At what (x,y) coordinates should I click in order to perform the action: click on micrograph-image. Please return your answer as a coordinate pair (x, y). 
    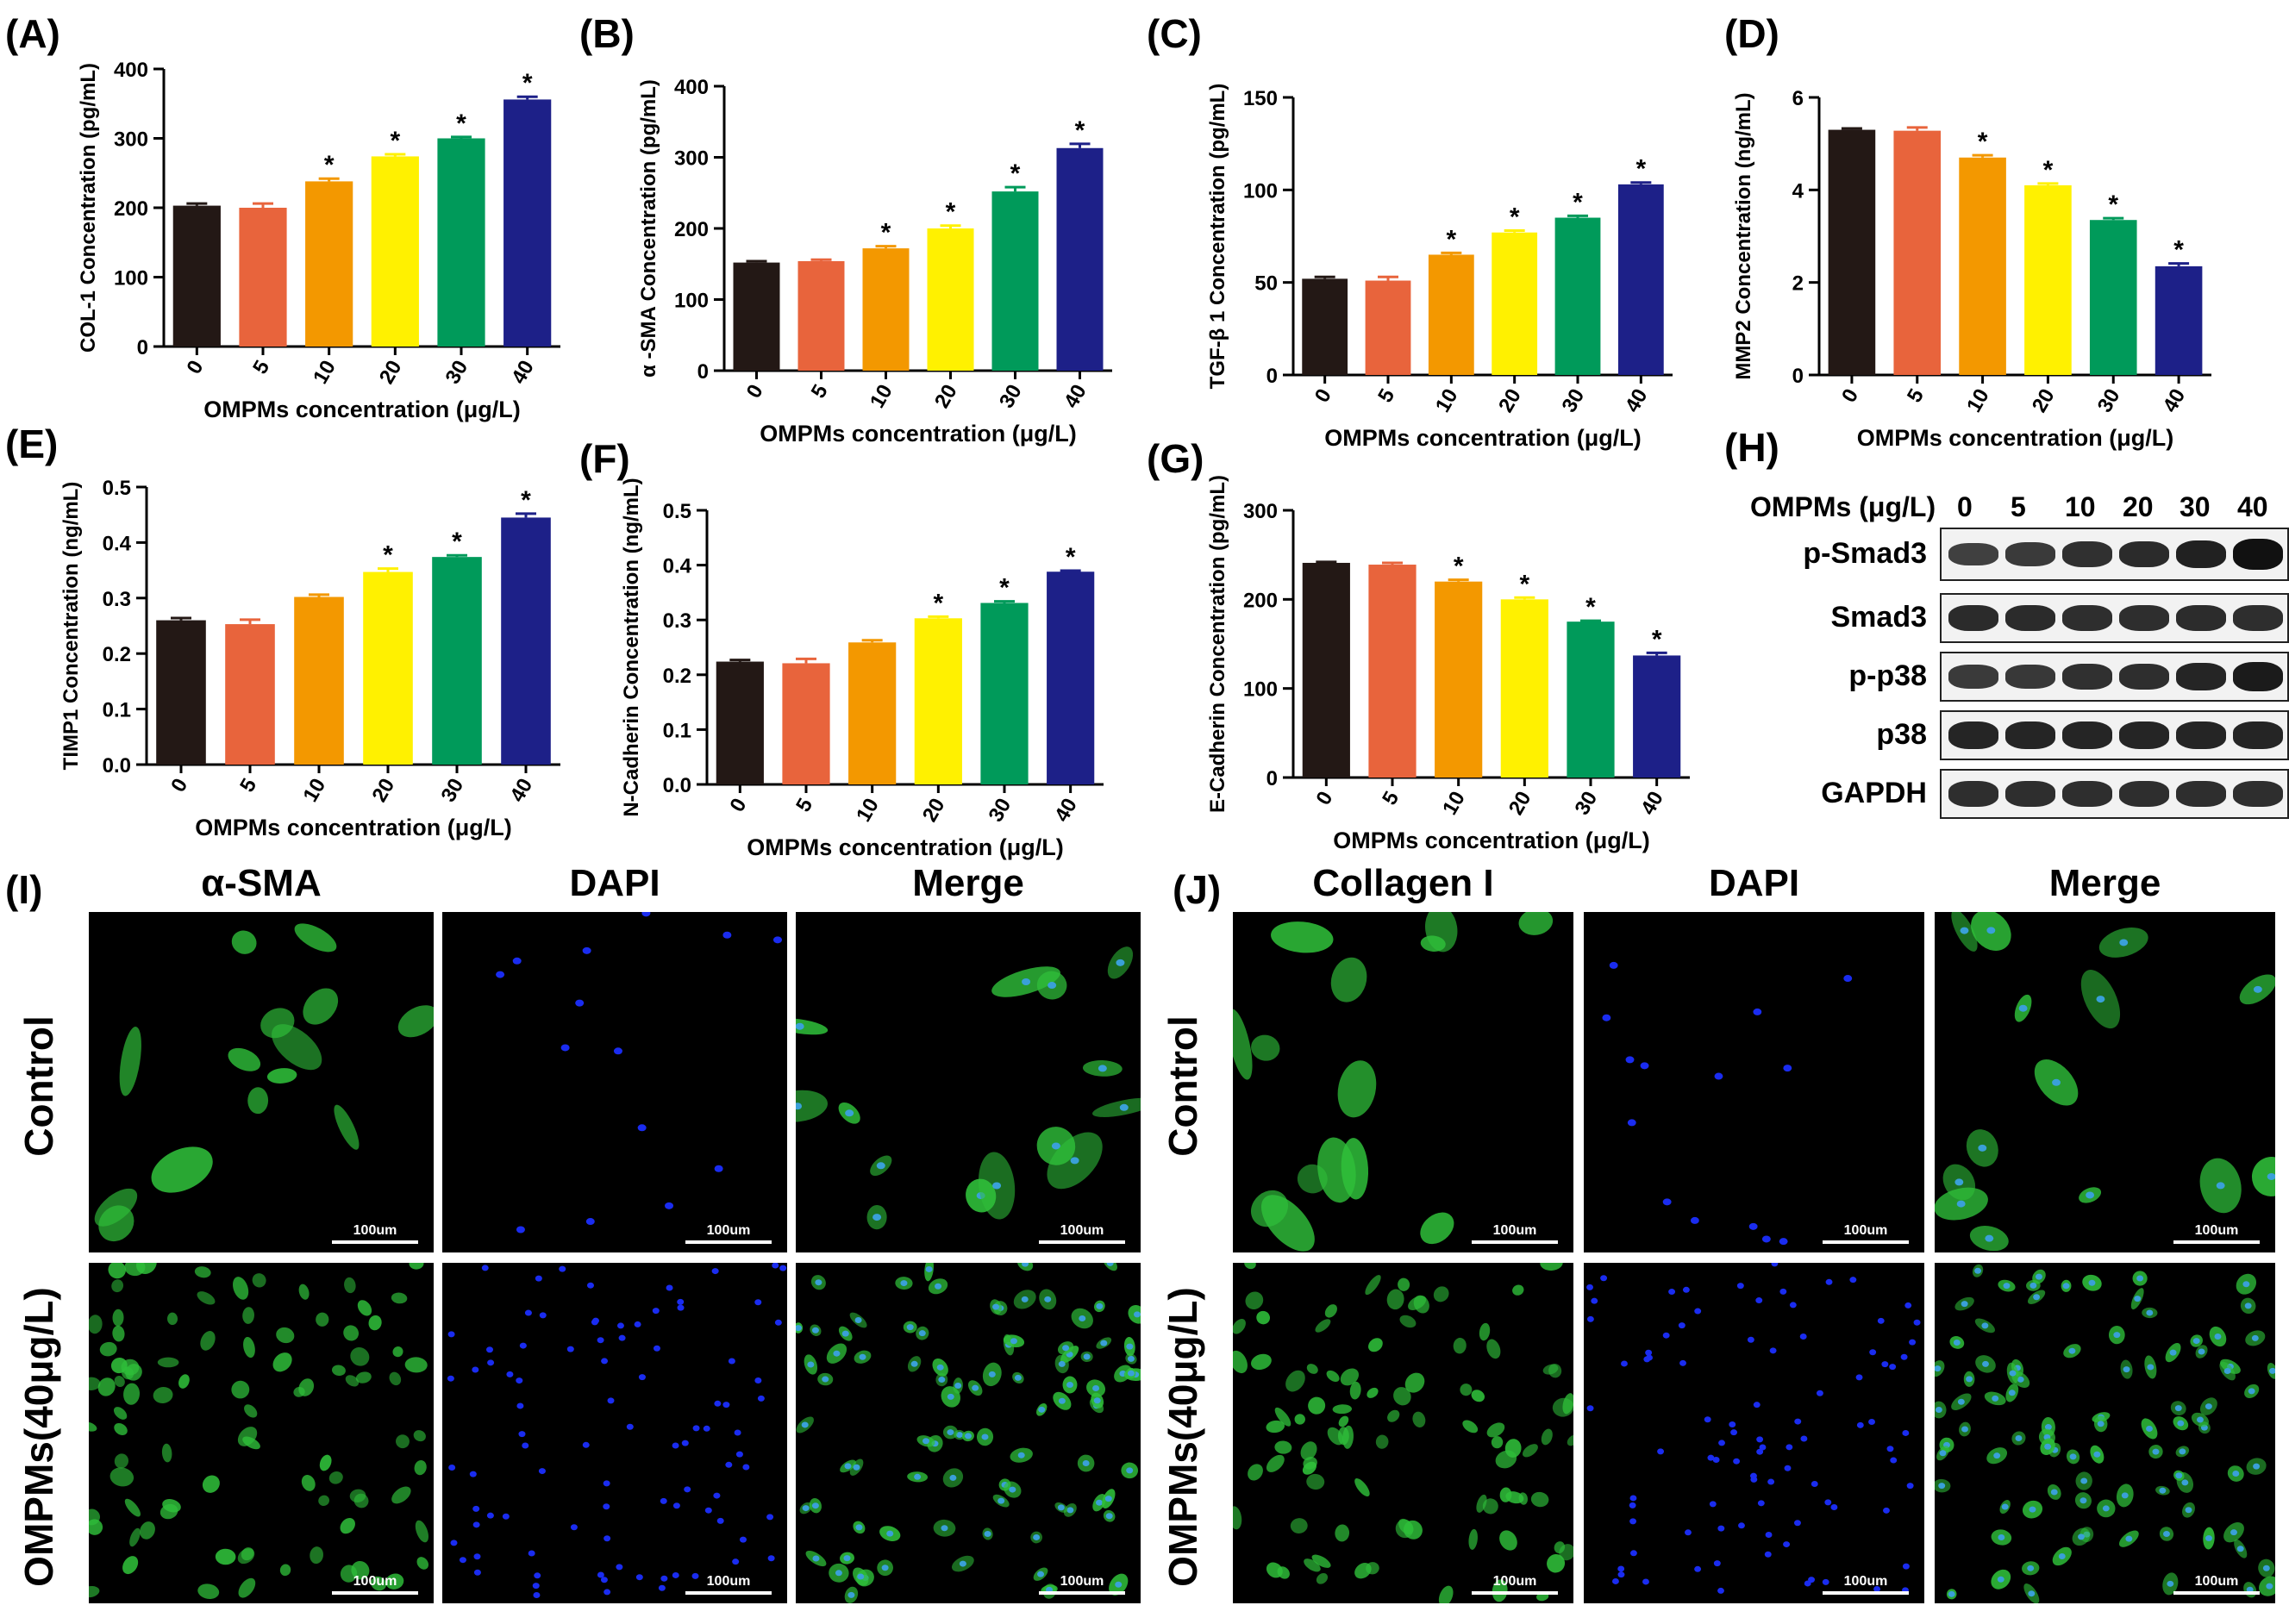
    Looking at the image, I should click on (1393, 1082).